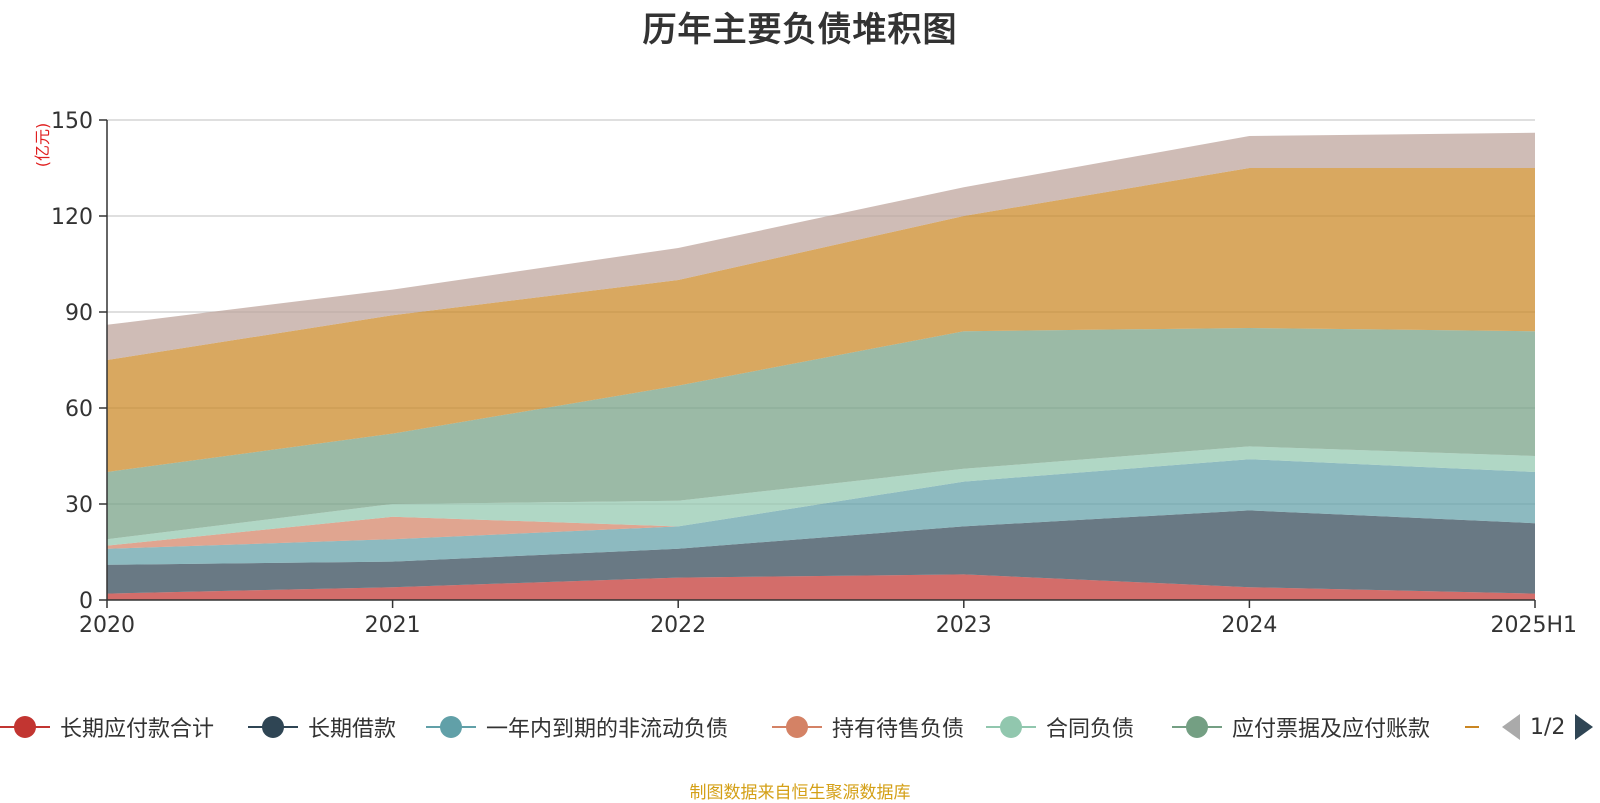 The image size is (1600, 803). Describe the element at coordinates (1511, 727) in the screenshot. I see `legend-prev-arrow-icon` at that location.